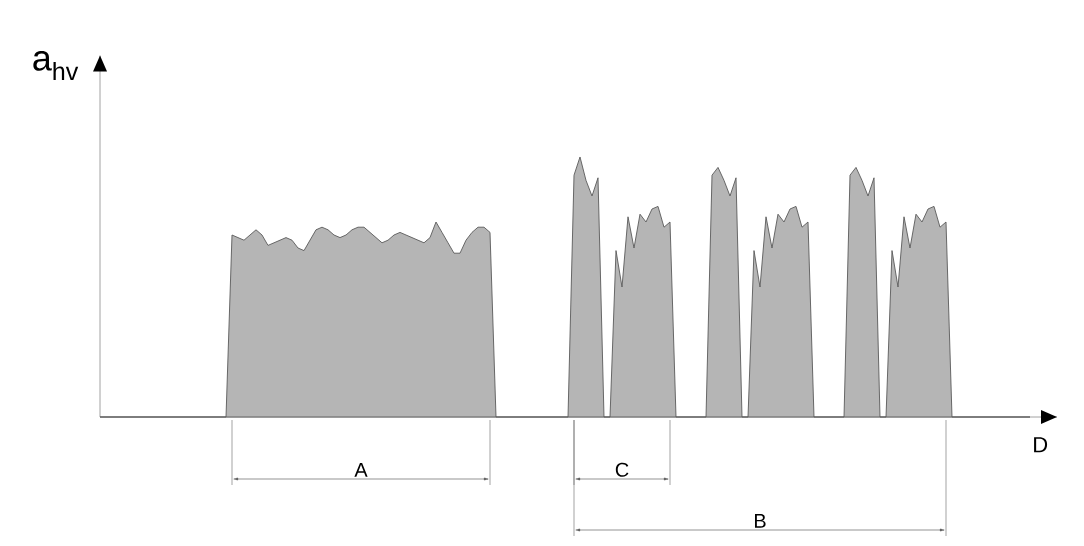 This screenshot has width=1084, height=546. I want to click on text: A, so click(361, 470).